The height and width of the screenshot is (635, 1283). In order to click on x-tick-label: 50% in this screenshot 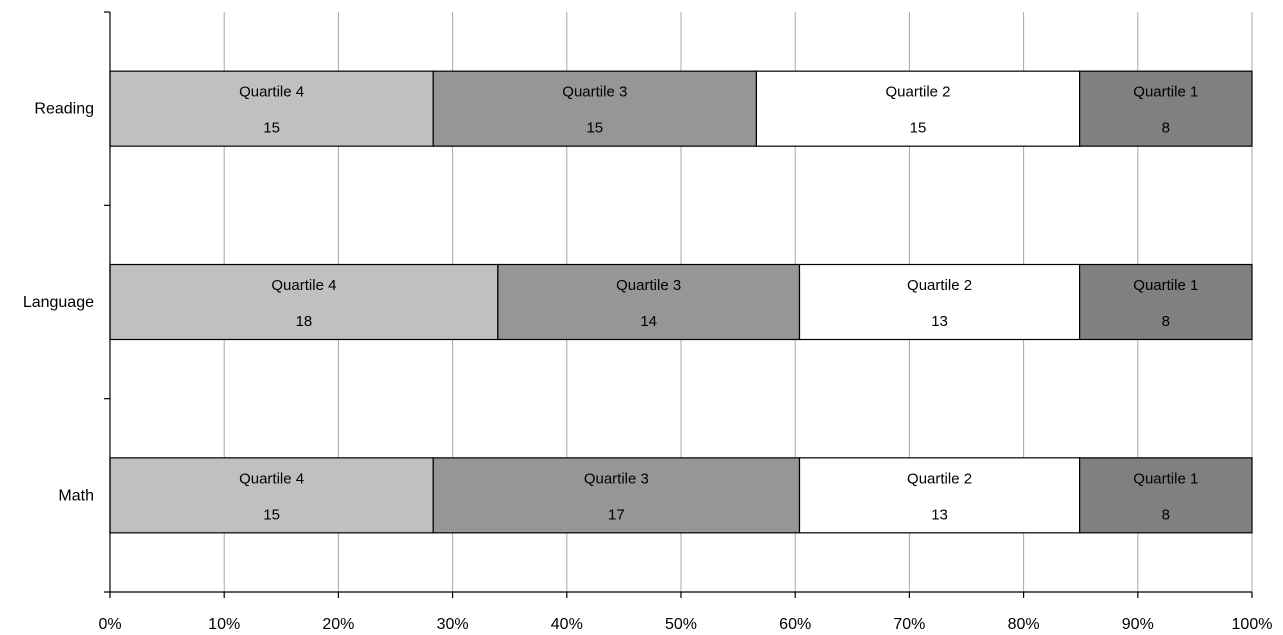, I will do `click(681, 624)`.